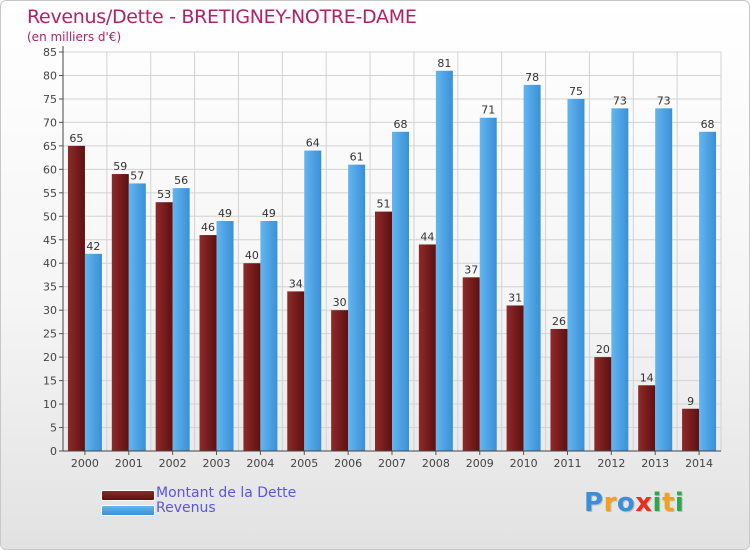 Image resolution: width=750 pixels, height=550 pixels. I want to click on y-tick-label: 20, so click(50, 357).